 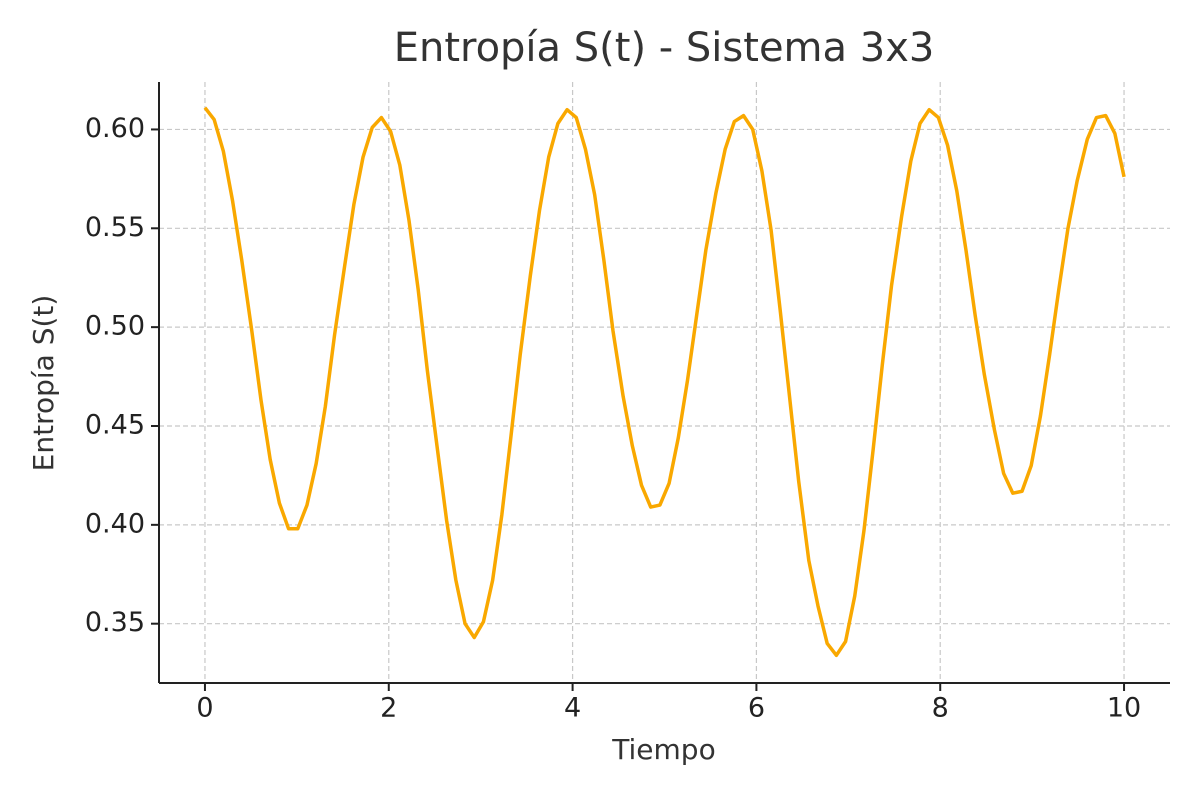 I want to click on chart-title: Entropía S(t) - Sistema 3x3, so click(x=664, y=48).